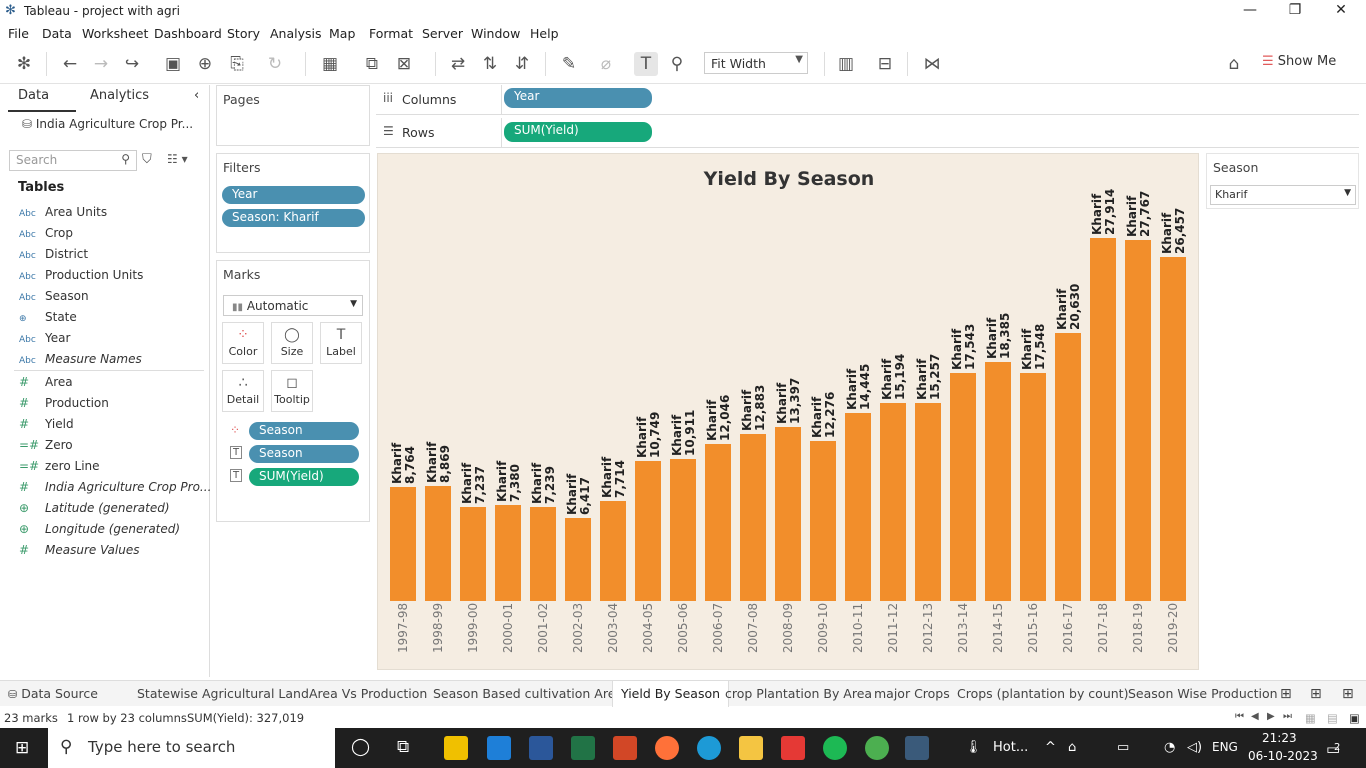  I want to click on wifi-icon: ◔, so click(1170, 747).